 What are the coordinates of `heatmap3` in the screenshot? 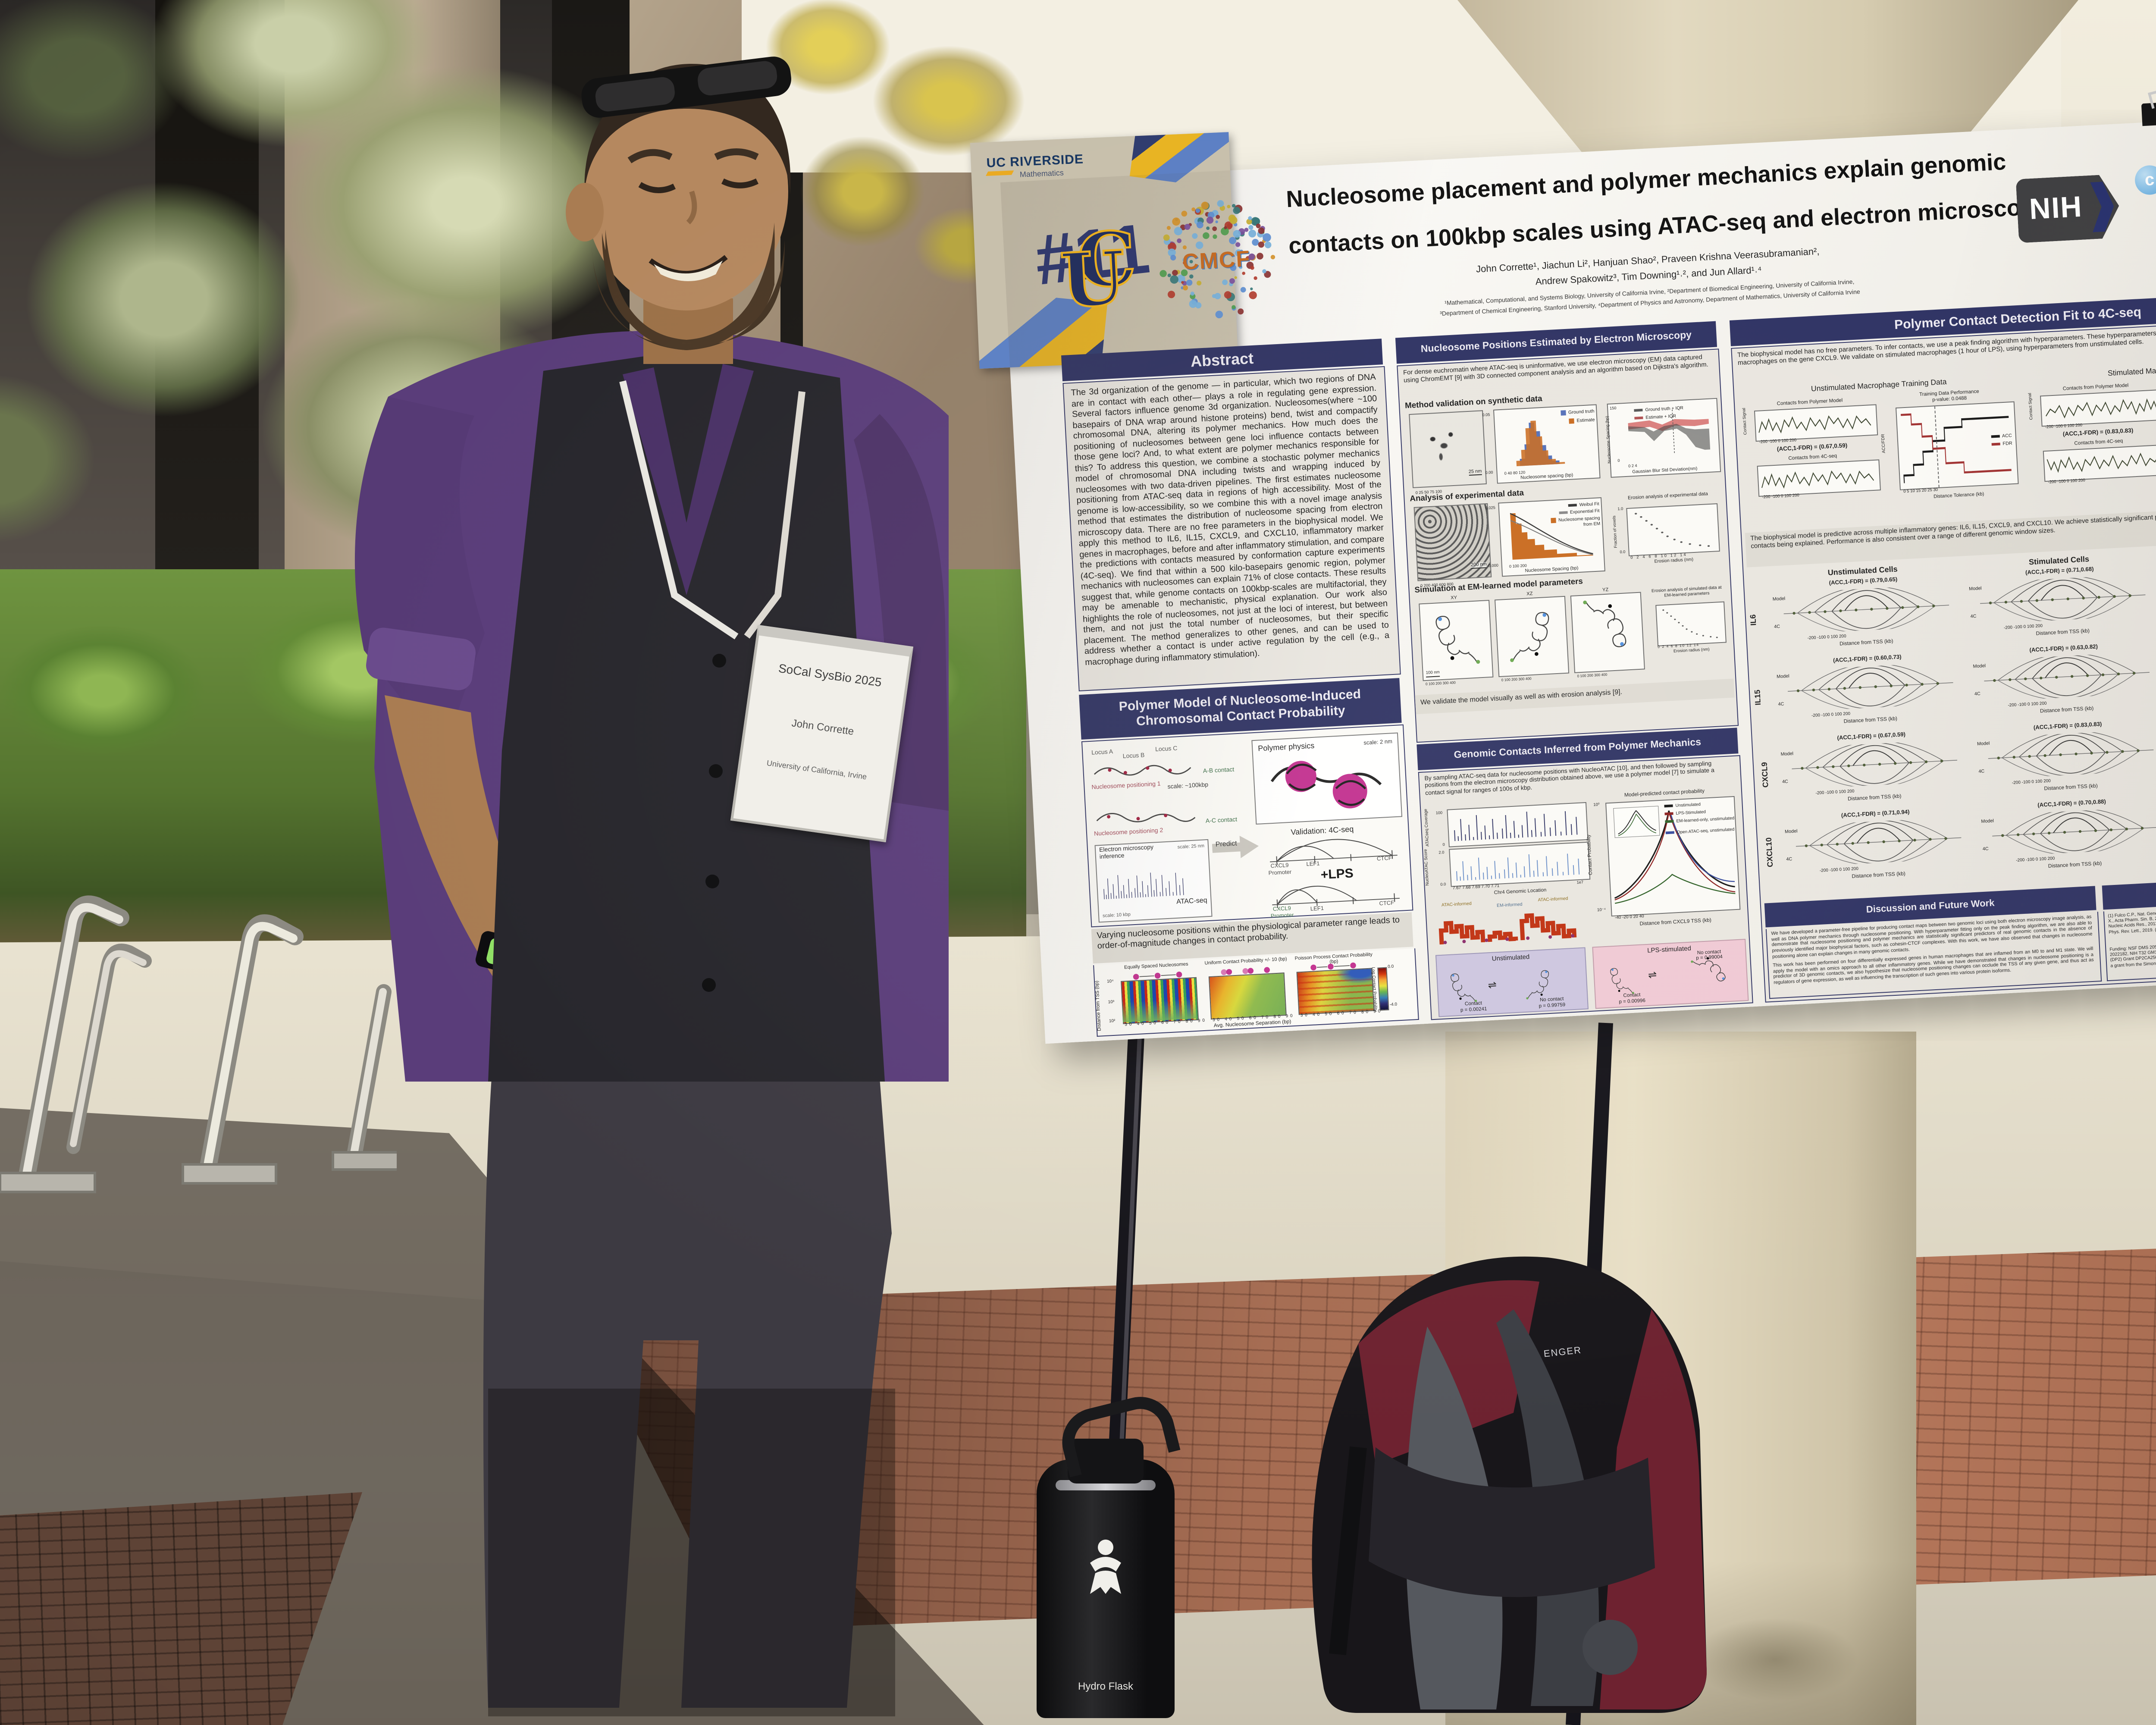 It's located at (1335, 992).